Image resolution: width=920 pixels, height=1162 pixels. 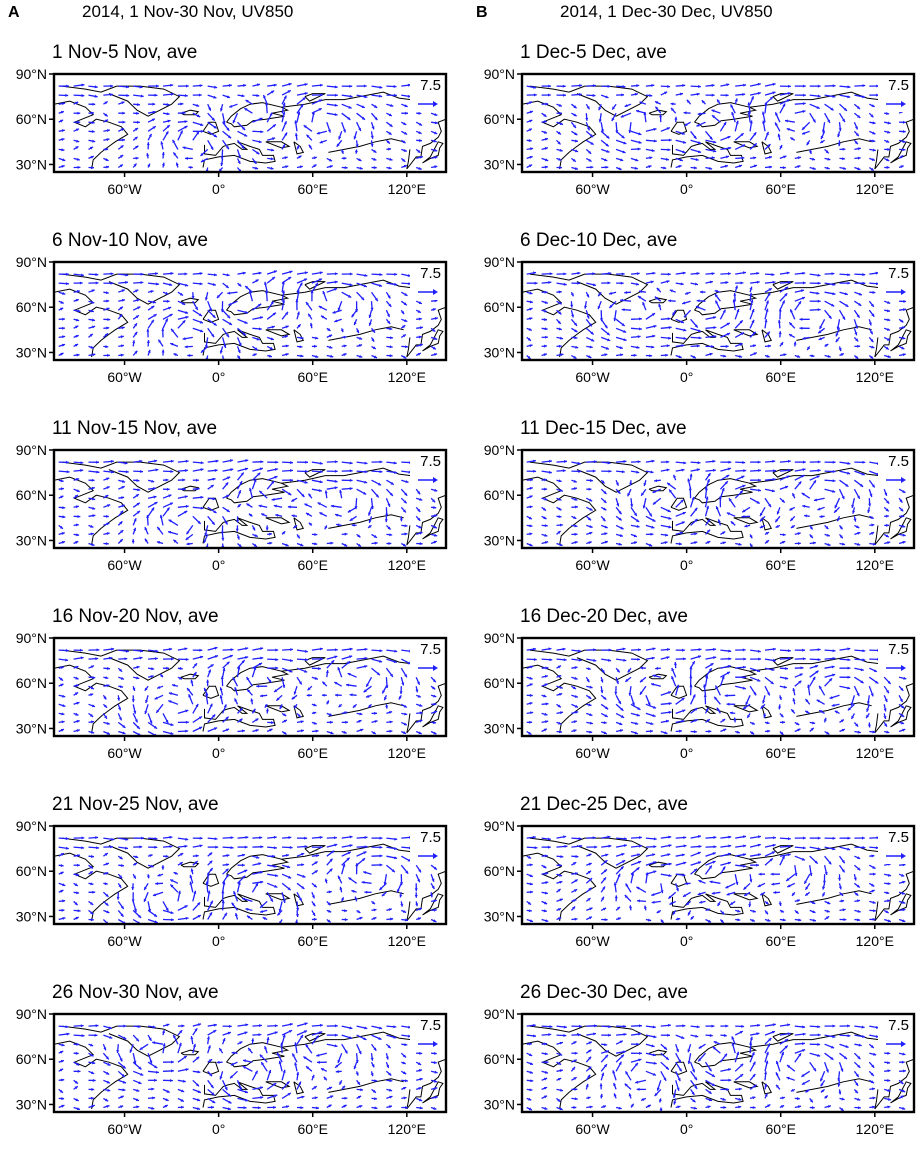 What do you see at coordinates (135, 993) in the screenshot?
I see `panel-title: 26 Nov-30 Nov, ave` at bounding box center [135, 993].